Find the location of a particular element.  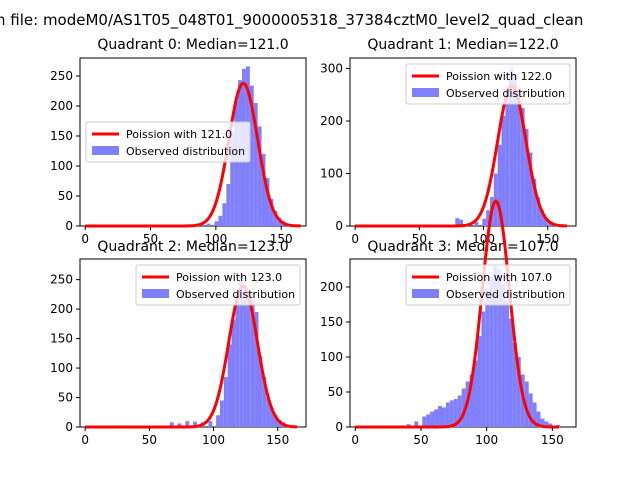

legend-entry-poisson: Poission with 107.0 is located at coordinates (499, 277).